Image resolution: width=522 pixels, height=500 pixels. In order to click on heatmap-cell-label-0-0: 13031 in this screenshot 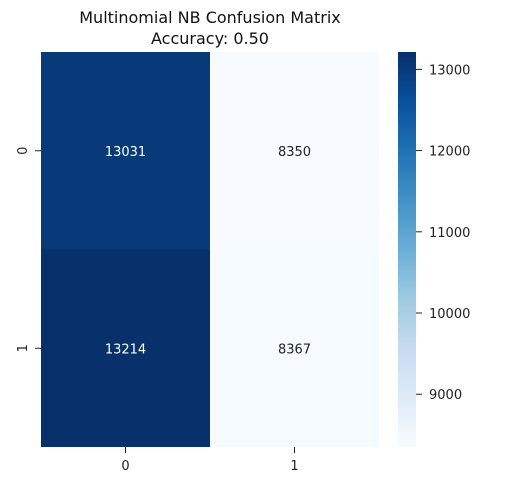, I will do `click(125, 152)`.